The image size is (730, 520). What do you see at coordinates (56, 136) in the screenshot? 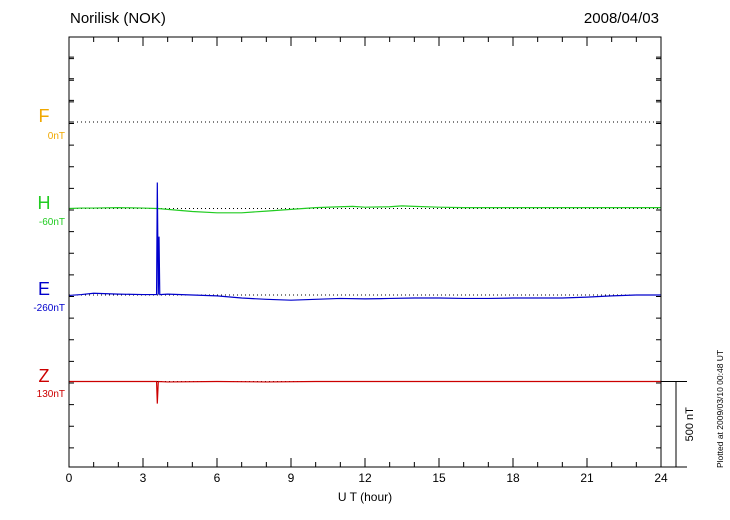
I see `component-offset-f: 0nT` at bounding box center [56, 136].